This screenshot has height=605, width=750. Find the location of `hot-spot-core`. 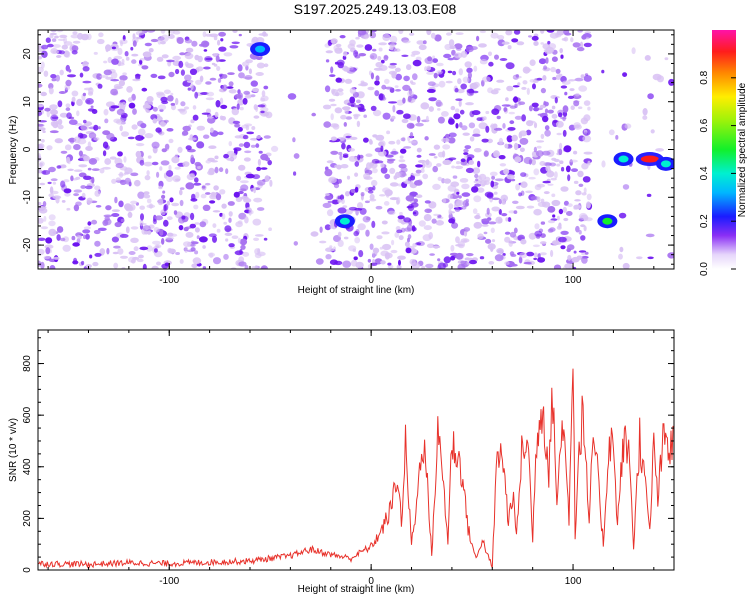

hot-spot-core is located at coordinates (649, 159).